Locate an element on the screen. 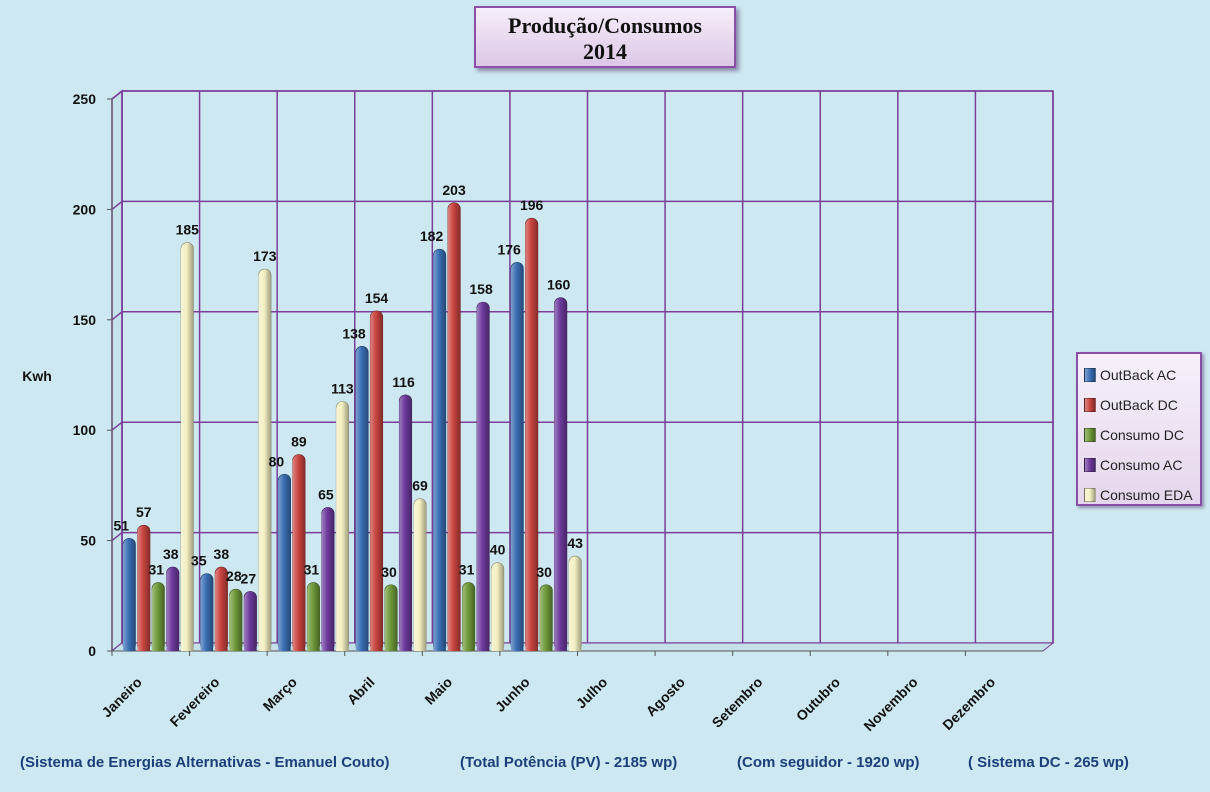 This screenshot has height=792, width=1210. data-label: 69 is located at coordinates (420, 486).